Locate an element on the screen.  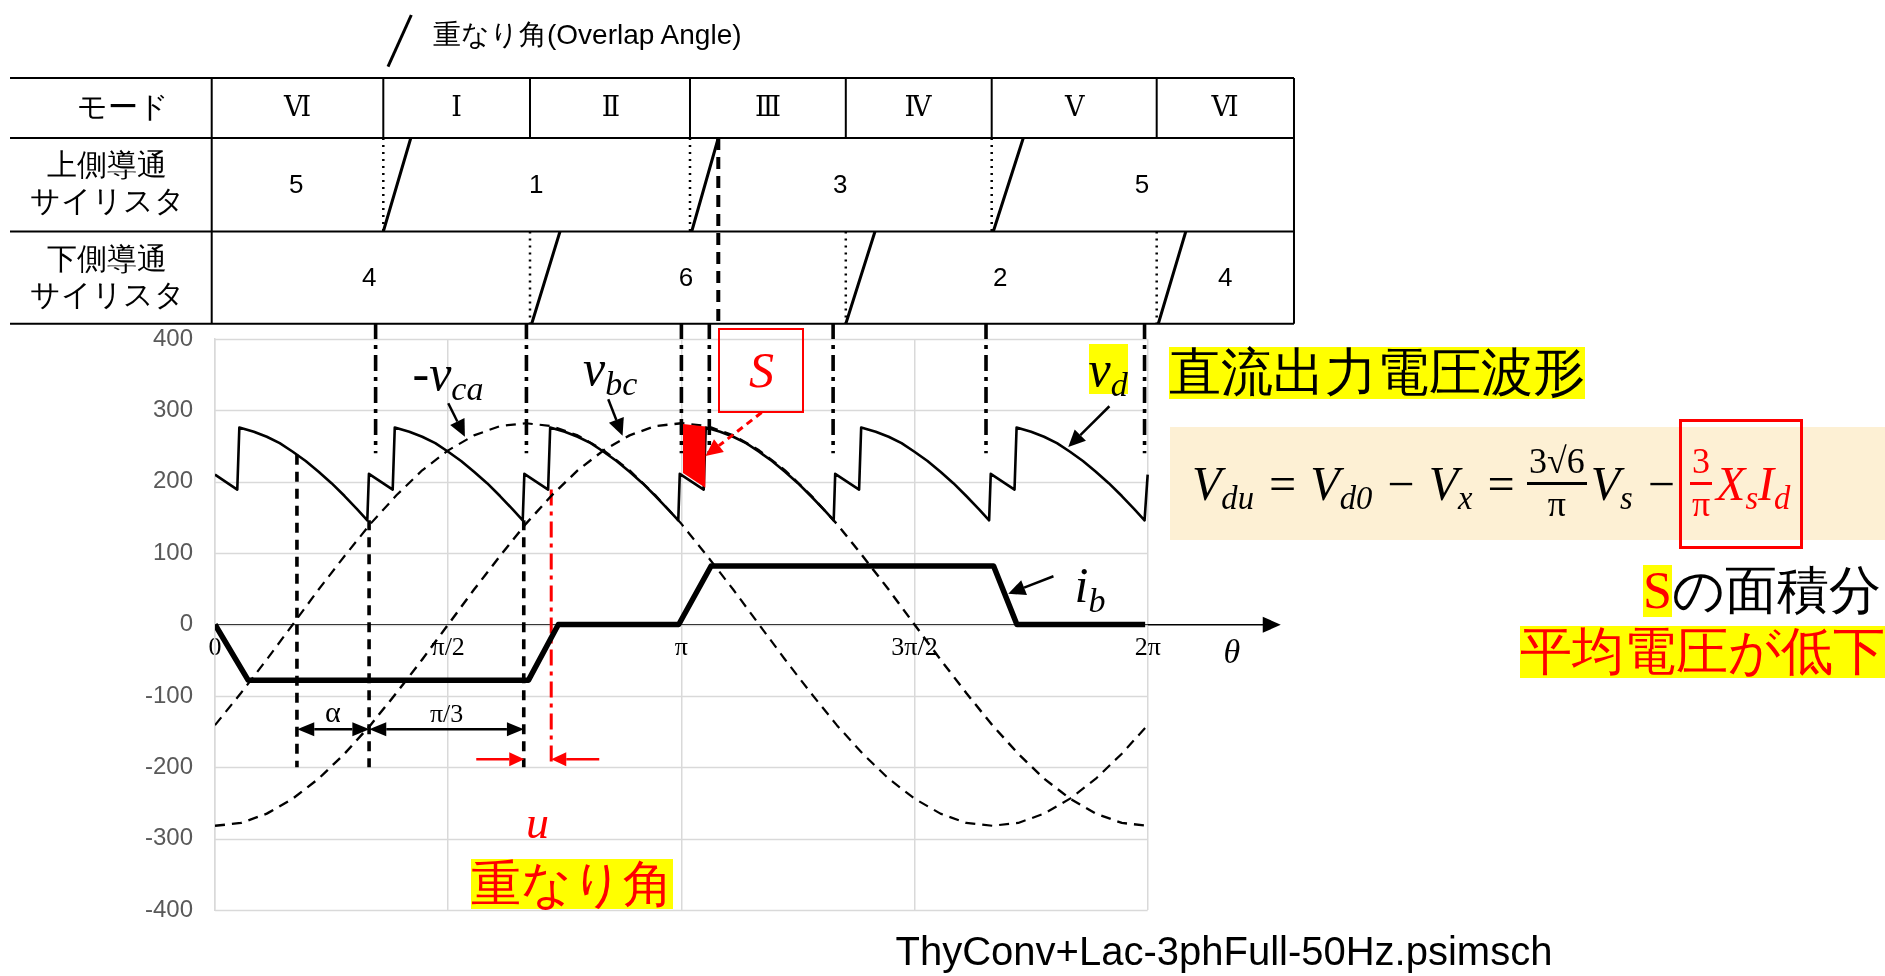
annotation: π/3 is located at coordinates (446, 714).